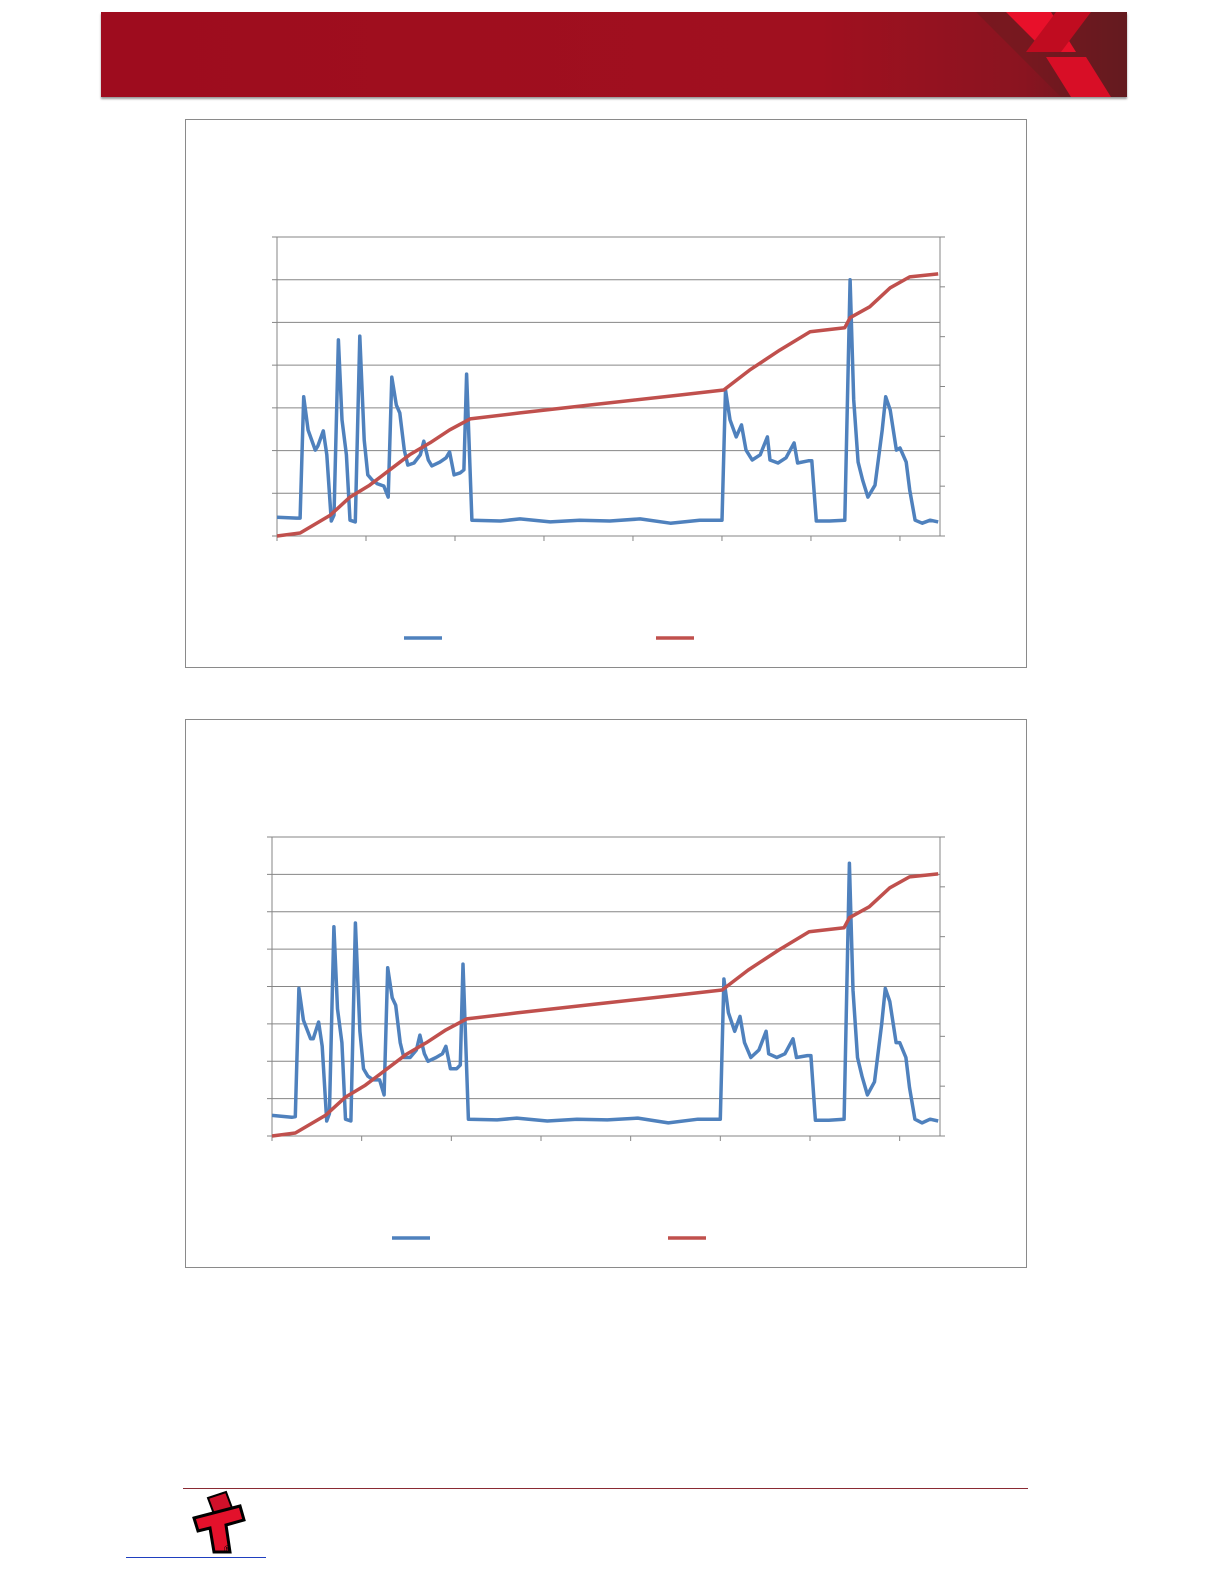  What do you see at coordinates (1051, 54) in the screenshot?
I see `banner-logo` at bounding box center [1051, 54].